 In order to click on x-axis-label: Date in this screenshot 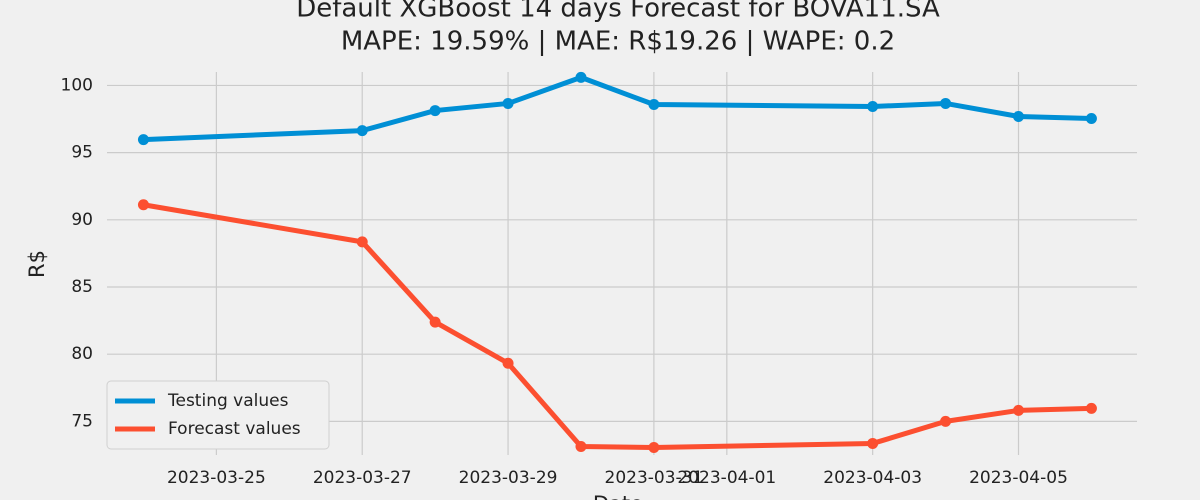, I will do `click(618, 496)`.